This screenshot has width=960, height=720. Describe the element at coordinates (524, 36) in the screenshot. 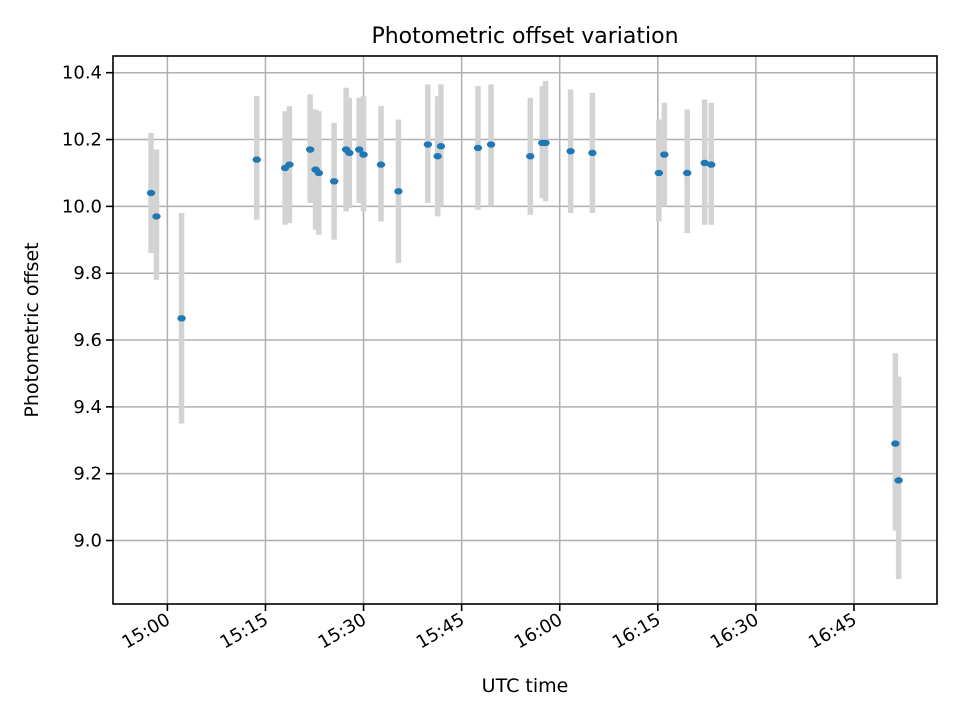

I see `chart-title: Photometric offset variation` at that location.